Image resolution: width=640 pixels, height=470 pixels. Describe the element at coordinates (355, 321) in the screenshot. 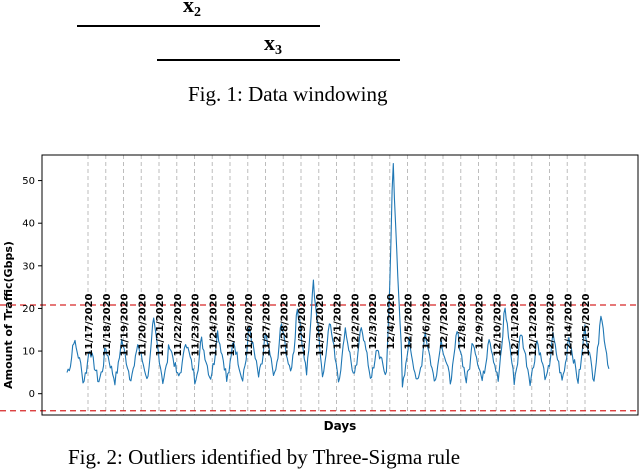

I see `day-label: 12/2/2020` at that location.